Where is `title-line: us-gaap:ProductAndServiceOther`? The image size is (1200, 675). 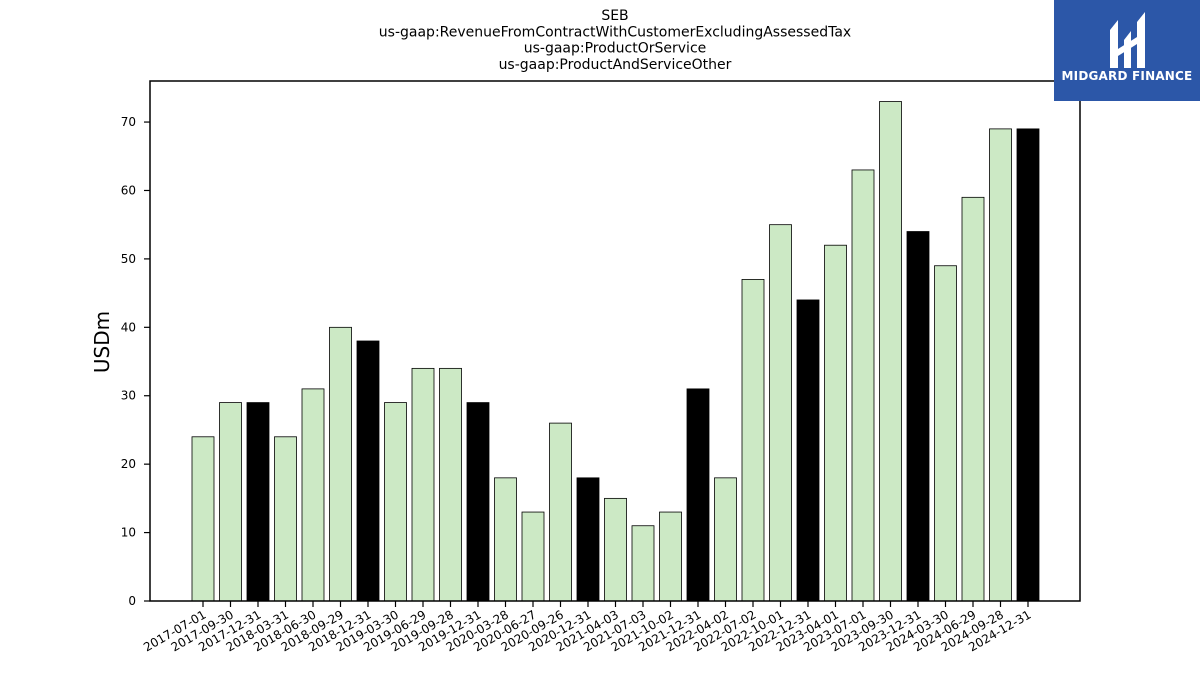
title-line: us-gaap:ProductAndServiceOther is located at coordinates (615, 65).